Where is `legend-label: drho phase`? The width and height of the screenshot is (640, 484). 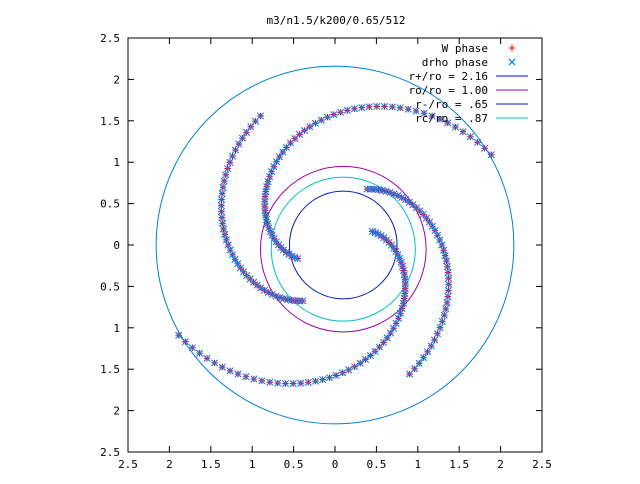 legend-label: drho phase is located at coordinates (455, 62).